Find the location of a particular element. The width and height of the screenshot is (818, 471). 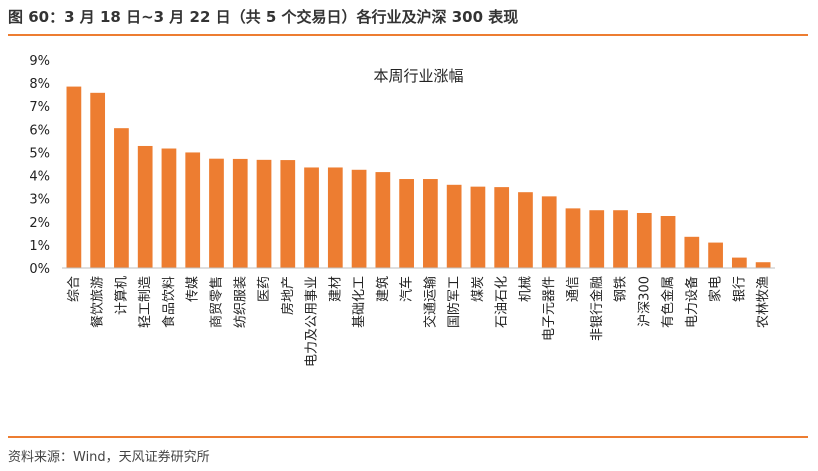

x-tick-label: 交通运输 is located at coordinates (430, 302).